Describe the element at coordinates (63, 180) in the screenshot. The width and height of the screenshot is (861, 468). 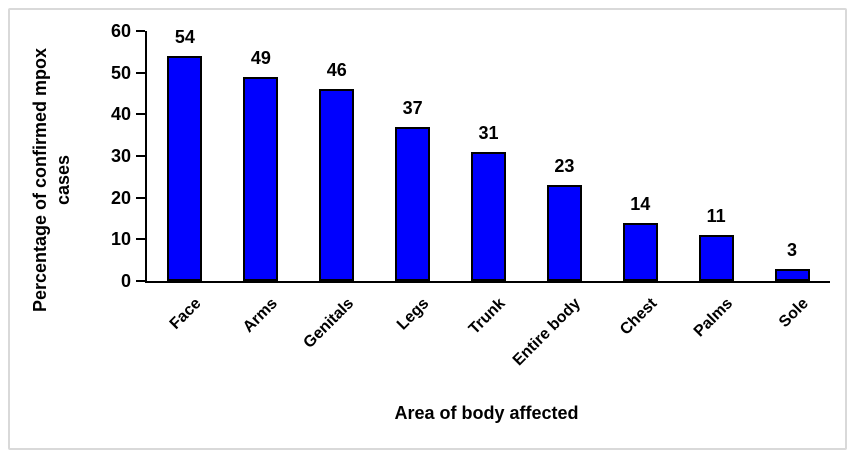
I see `y-axis-title-line2: cases` at that location.